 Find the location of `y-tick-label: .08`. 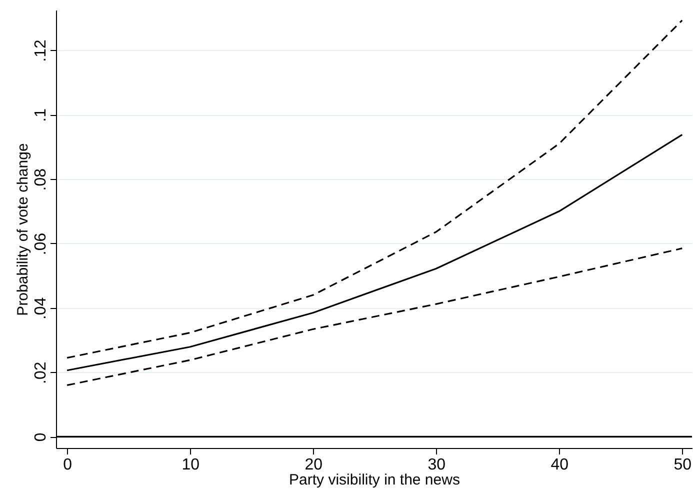

y-tick-label: .08 is located at coordinates (41, 179).